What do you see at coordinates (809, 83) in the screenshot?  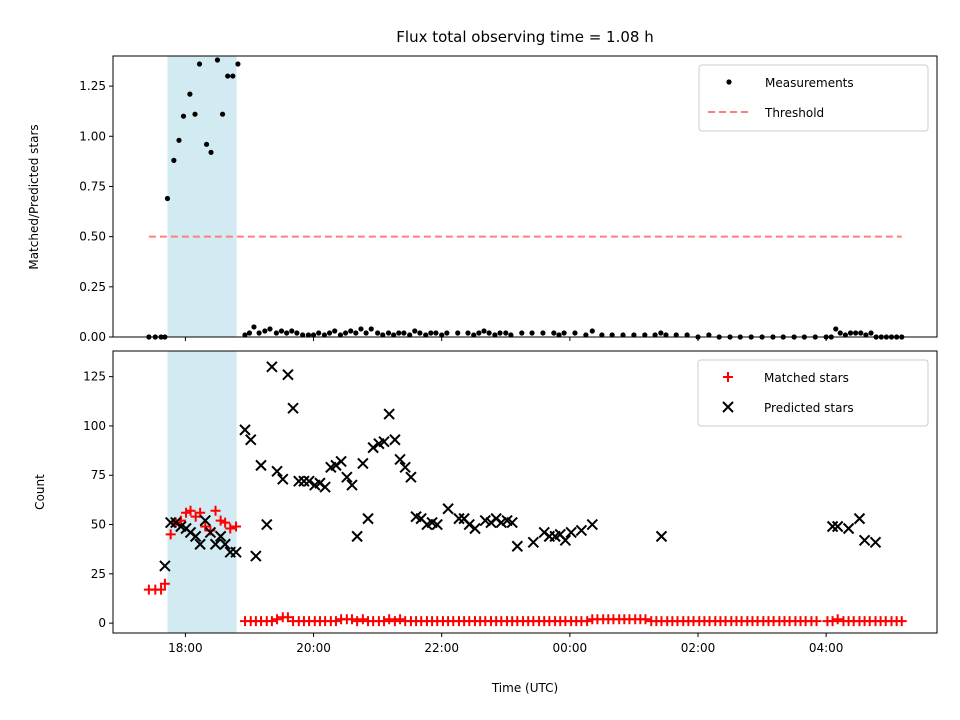 I see `legend-label: Measurements` at bounding box center [809, 83].